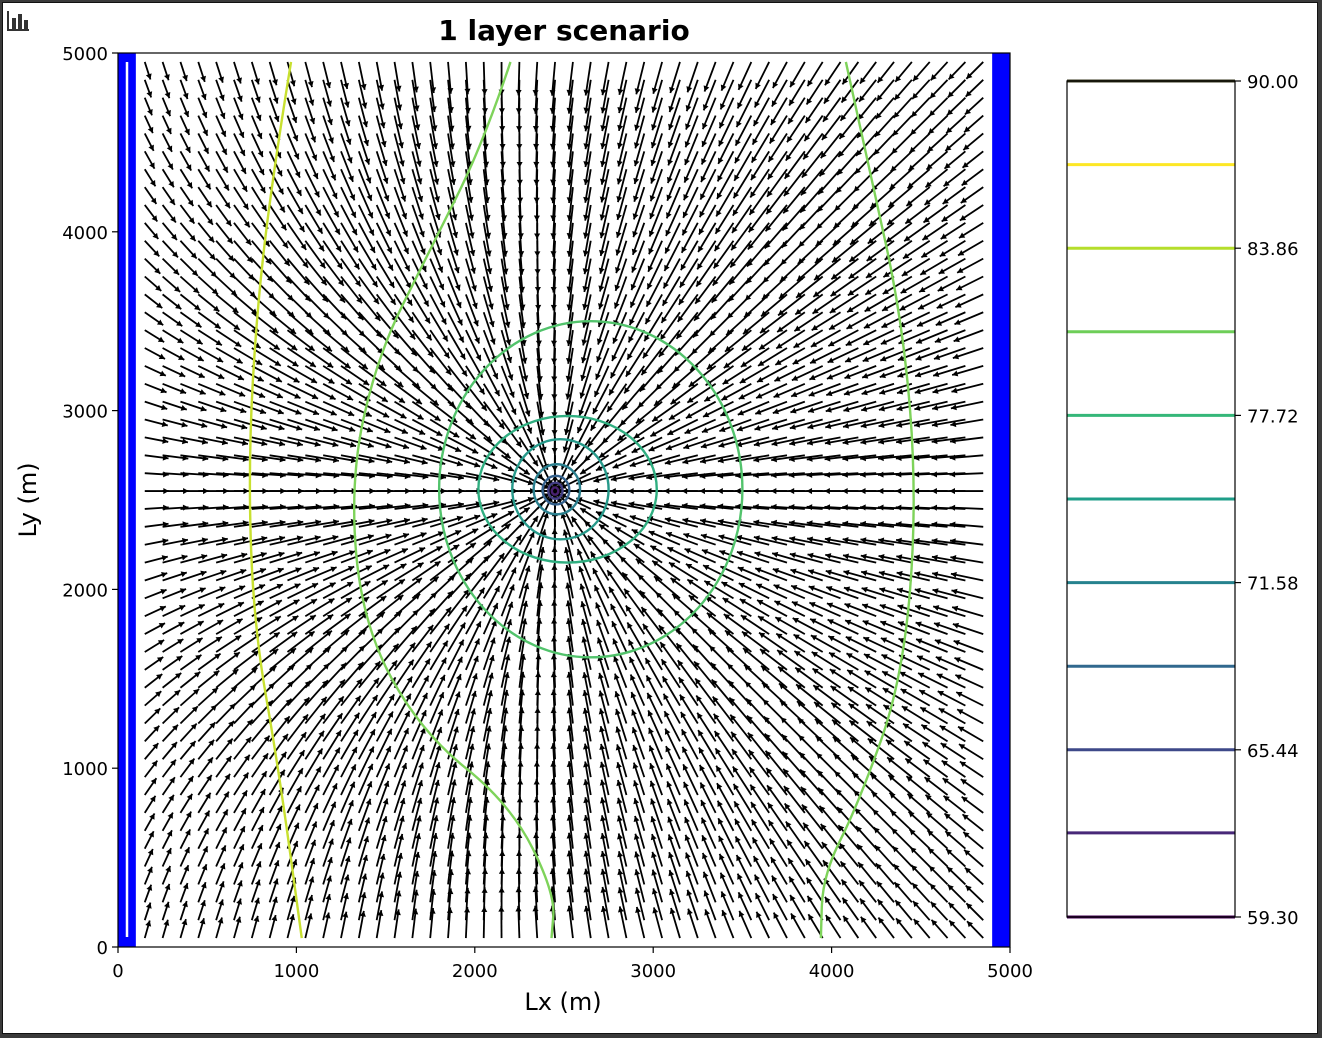 The image size is (1322, 1038). I want to click on bar-chart-icon, so click(18, 21).